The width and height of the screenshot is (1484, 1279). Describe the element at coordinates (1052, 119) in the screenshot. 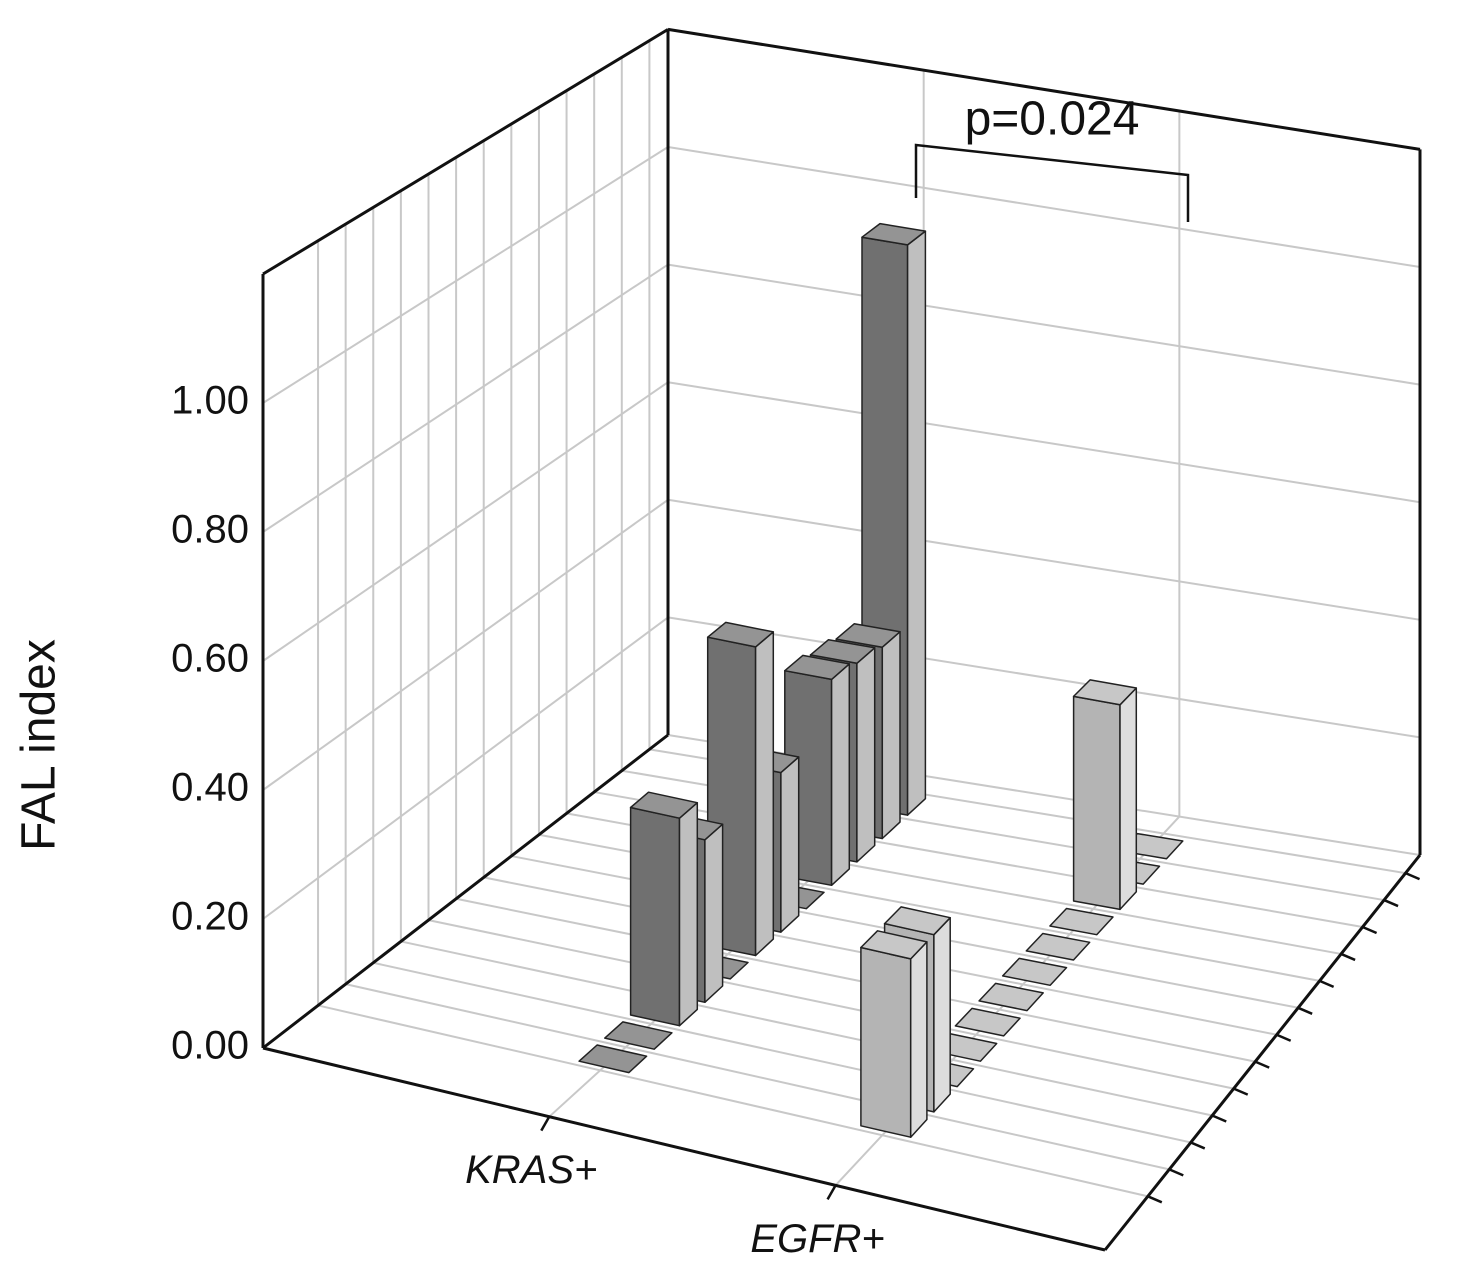

I see `annotation: p=0.024` at that location.